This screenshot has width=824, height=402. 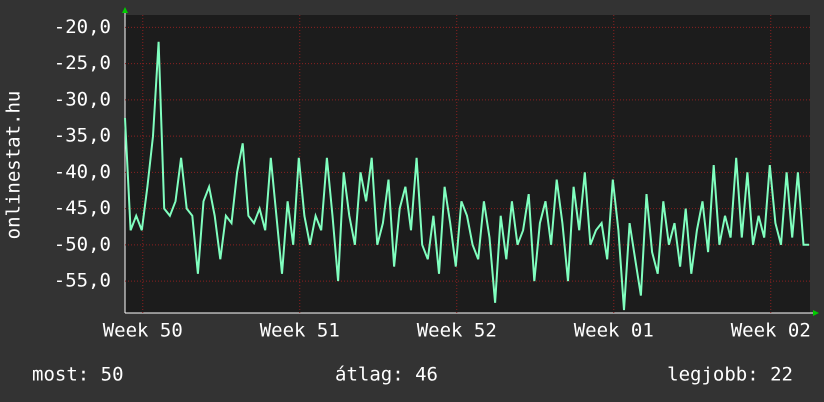 I want to click on x-arrow, so click(x=816, y=313).